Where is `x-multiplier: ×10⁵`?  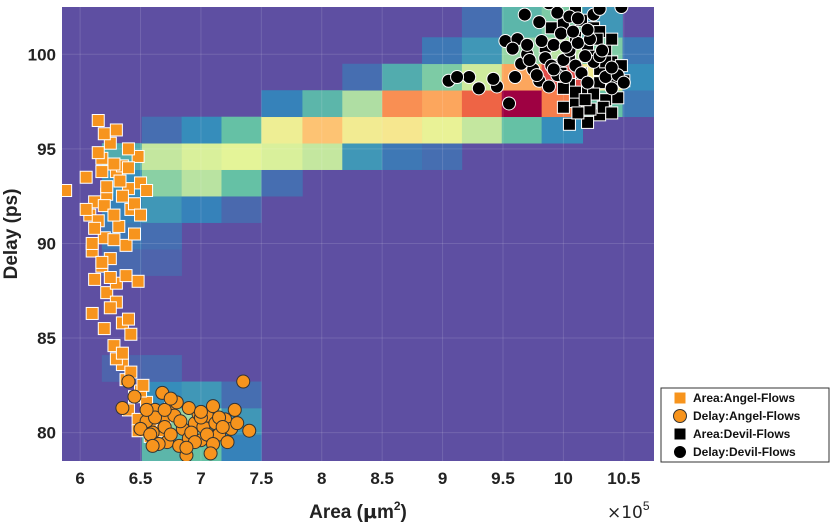 x-multiplier: ×10⁵ is located at coordinates (628, 511).